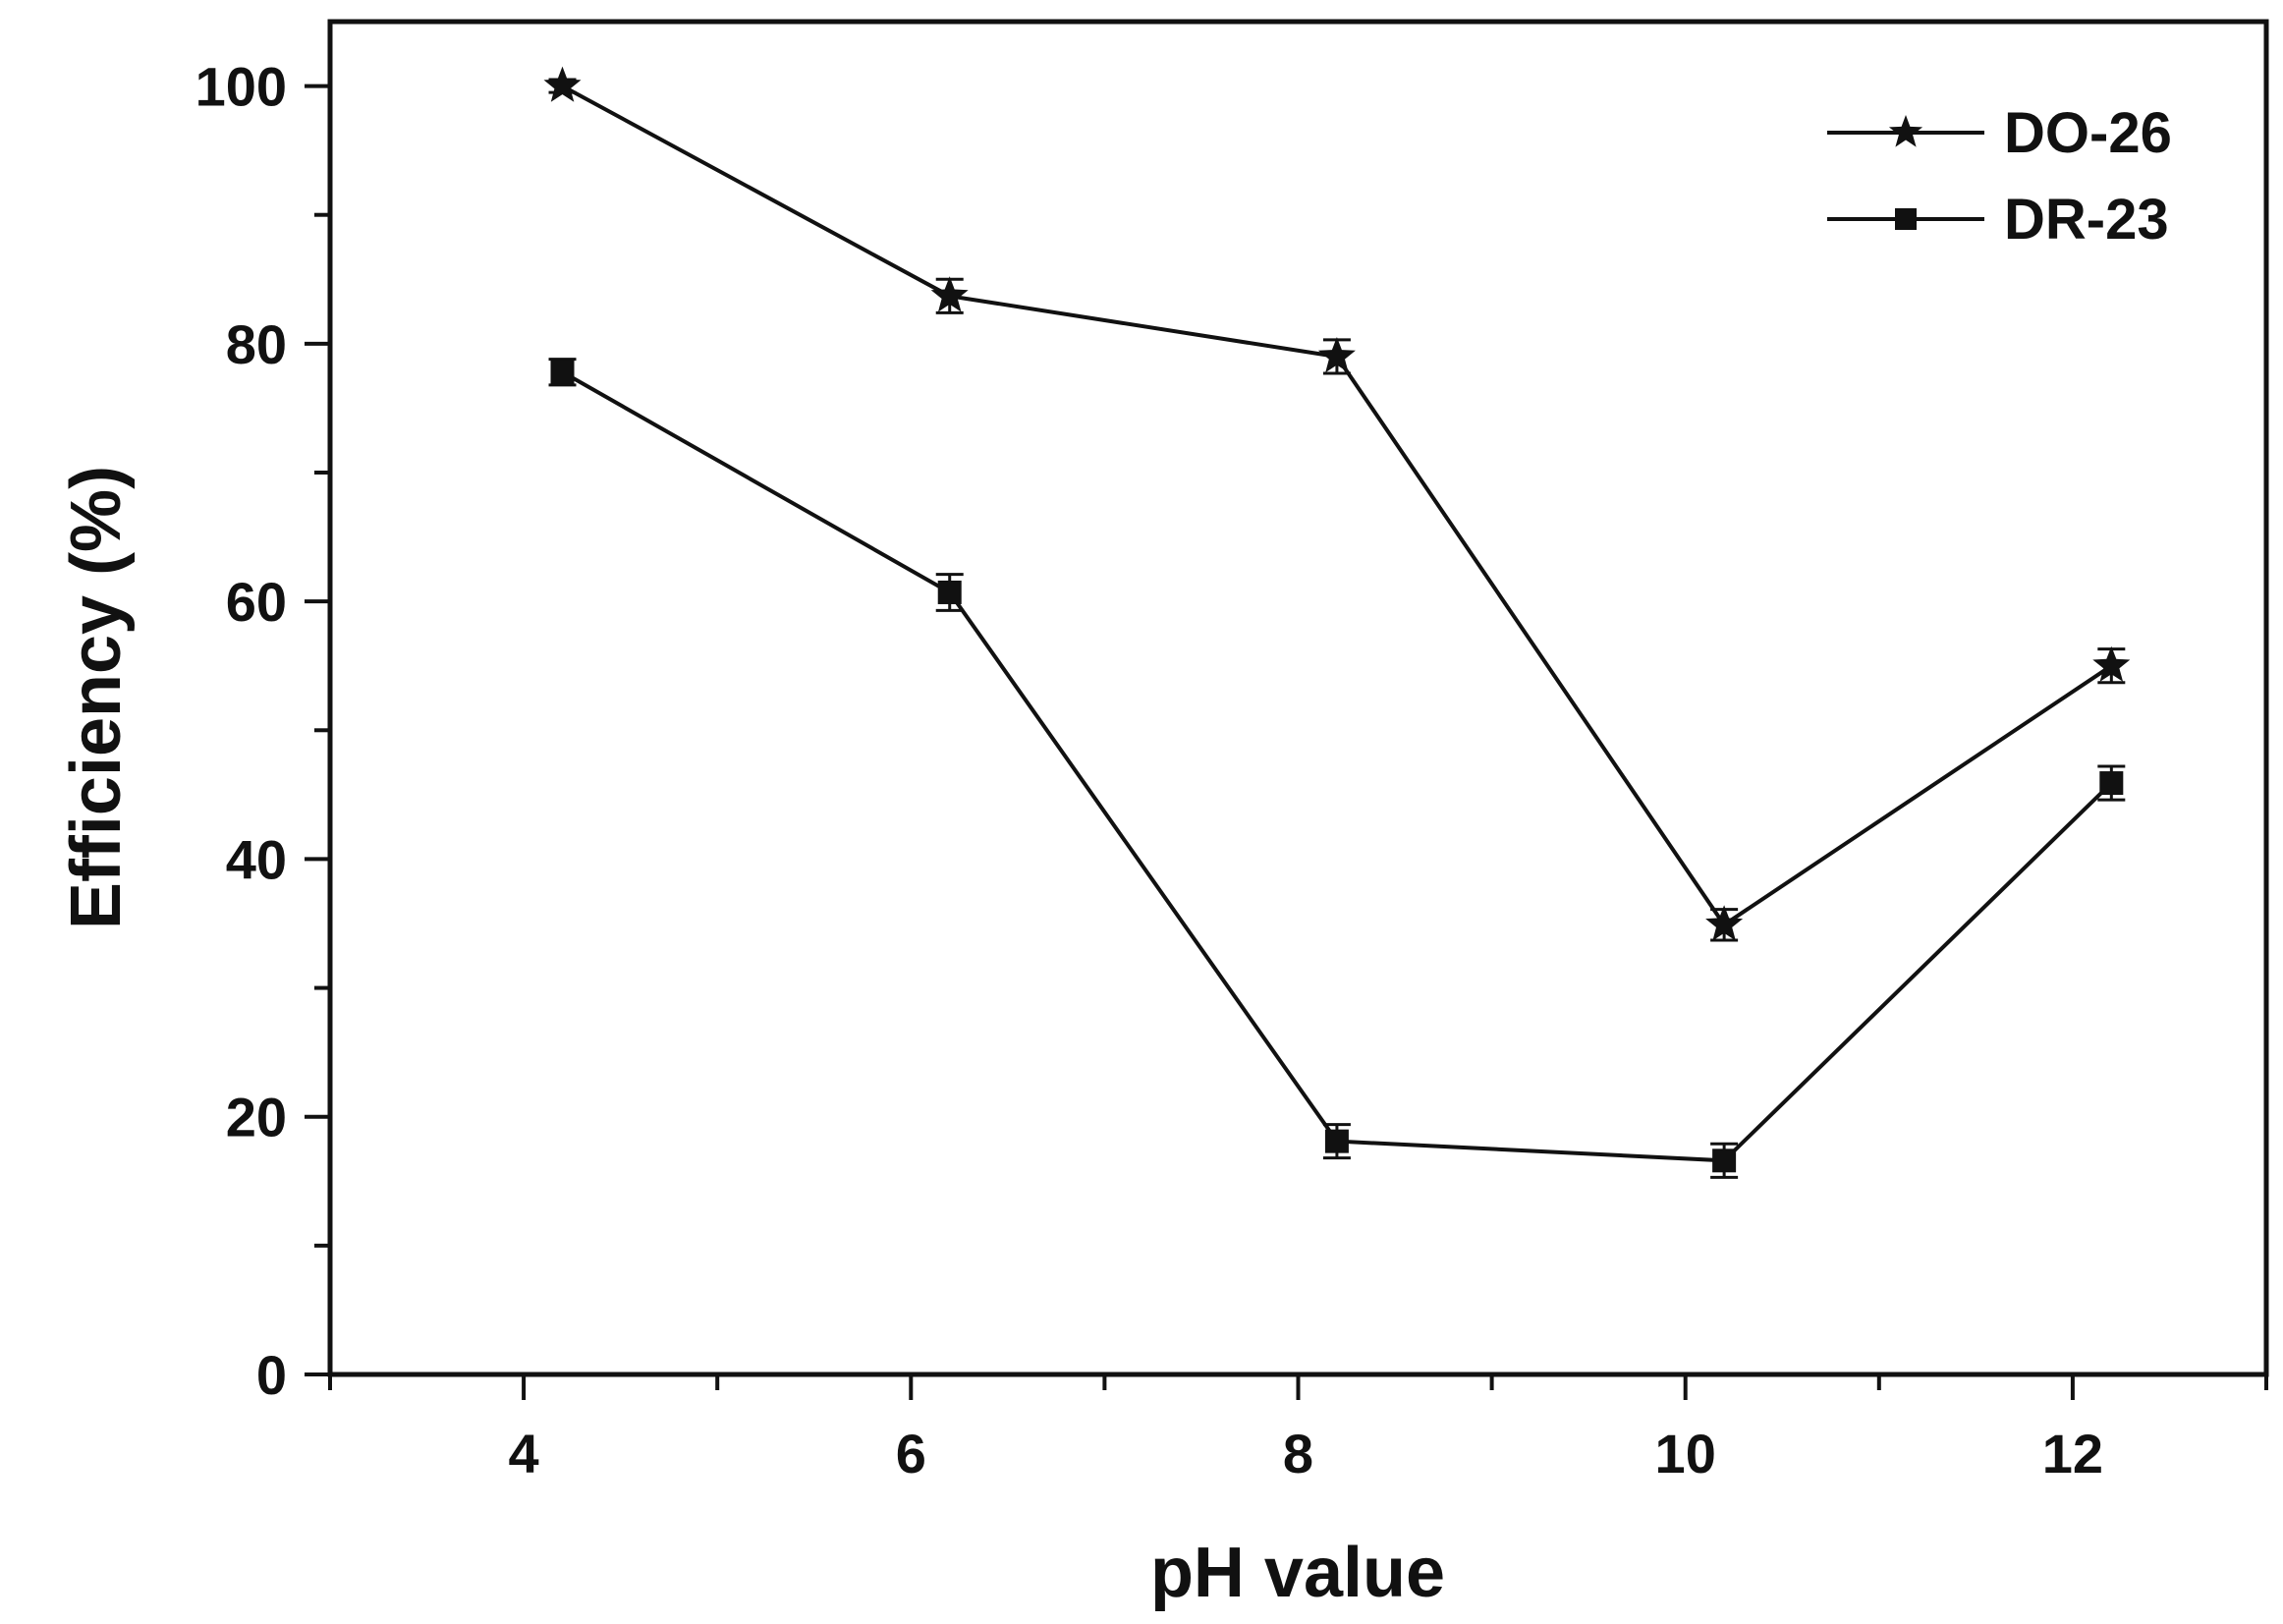 The height and width of the screenshot is (1624, 2283). Describe the element at coordinates (1298, 1453) in the screenshot. I see `x-tick-label-8: 8` at that location.